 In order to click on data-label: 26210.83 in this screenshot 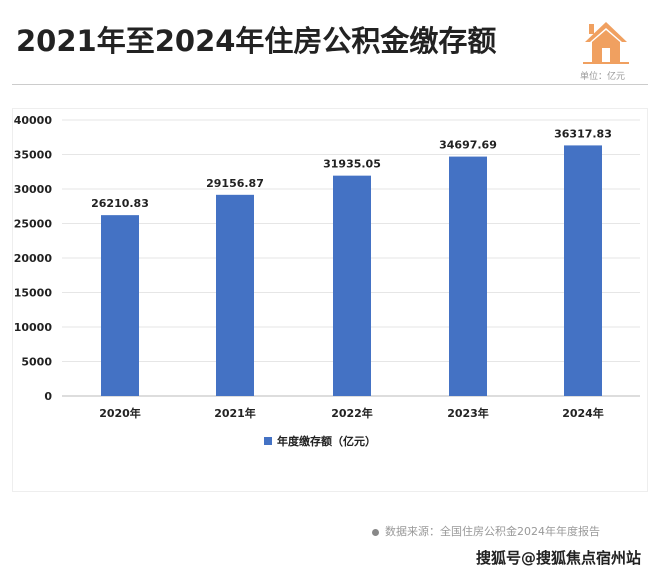, I will do `click(120, 203)`.